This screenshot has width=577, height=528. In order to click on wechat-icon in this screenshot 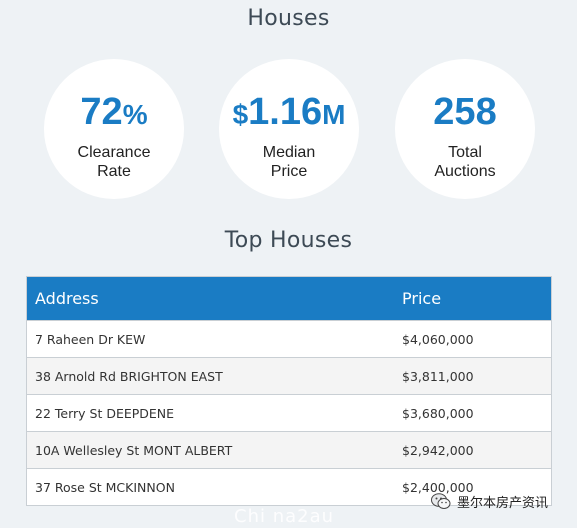, I will do `click(441, 501)`.